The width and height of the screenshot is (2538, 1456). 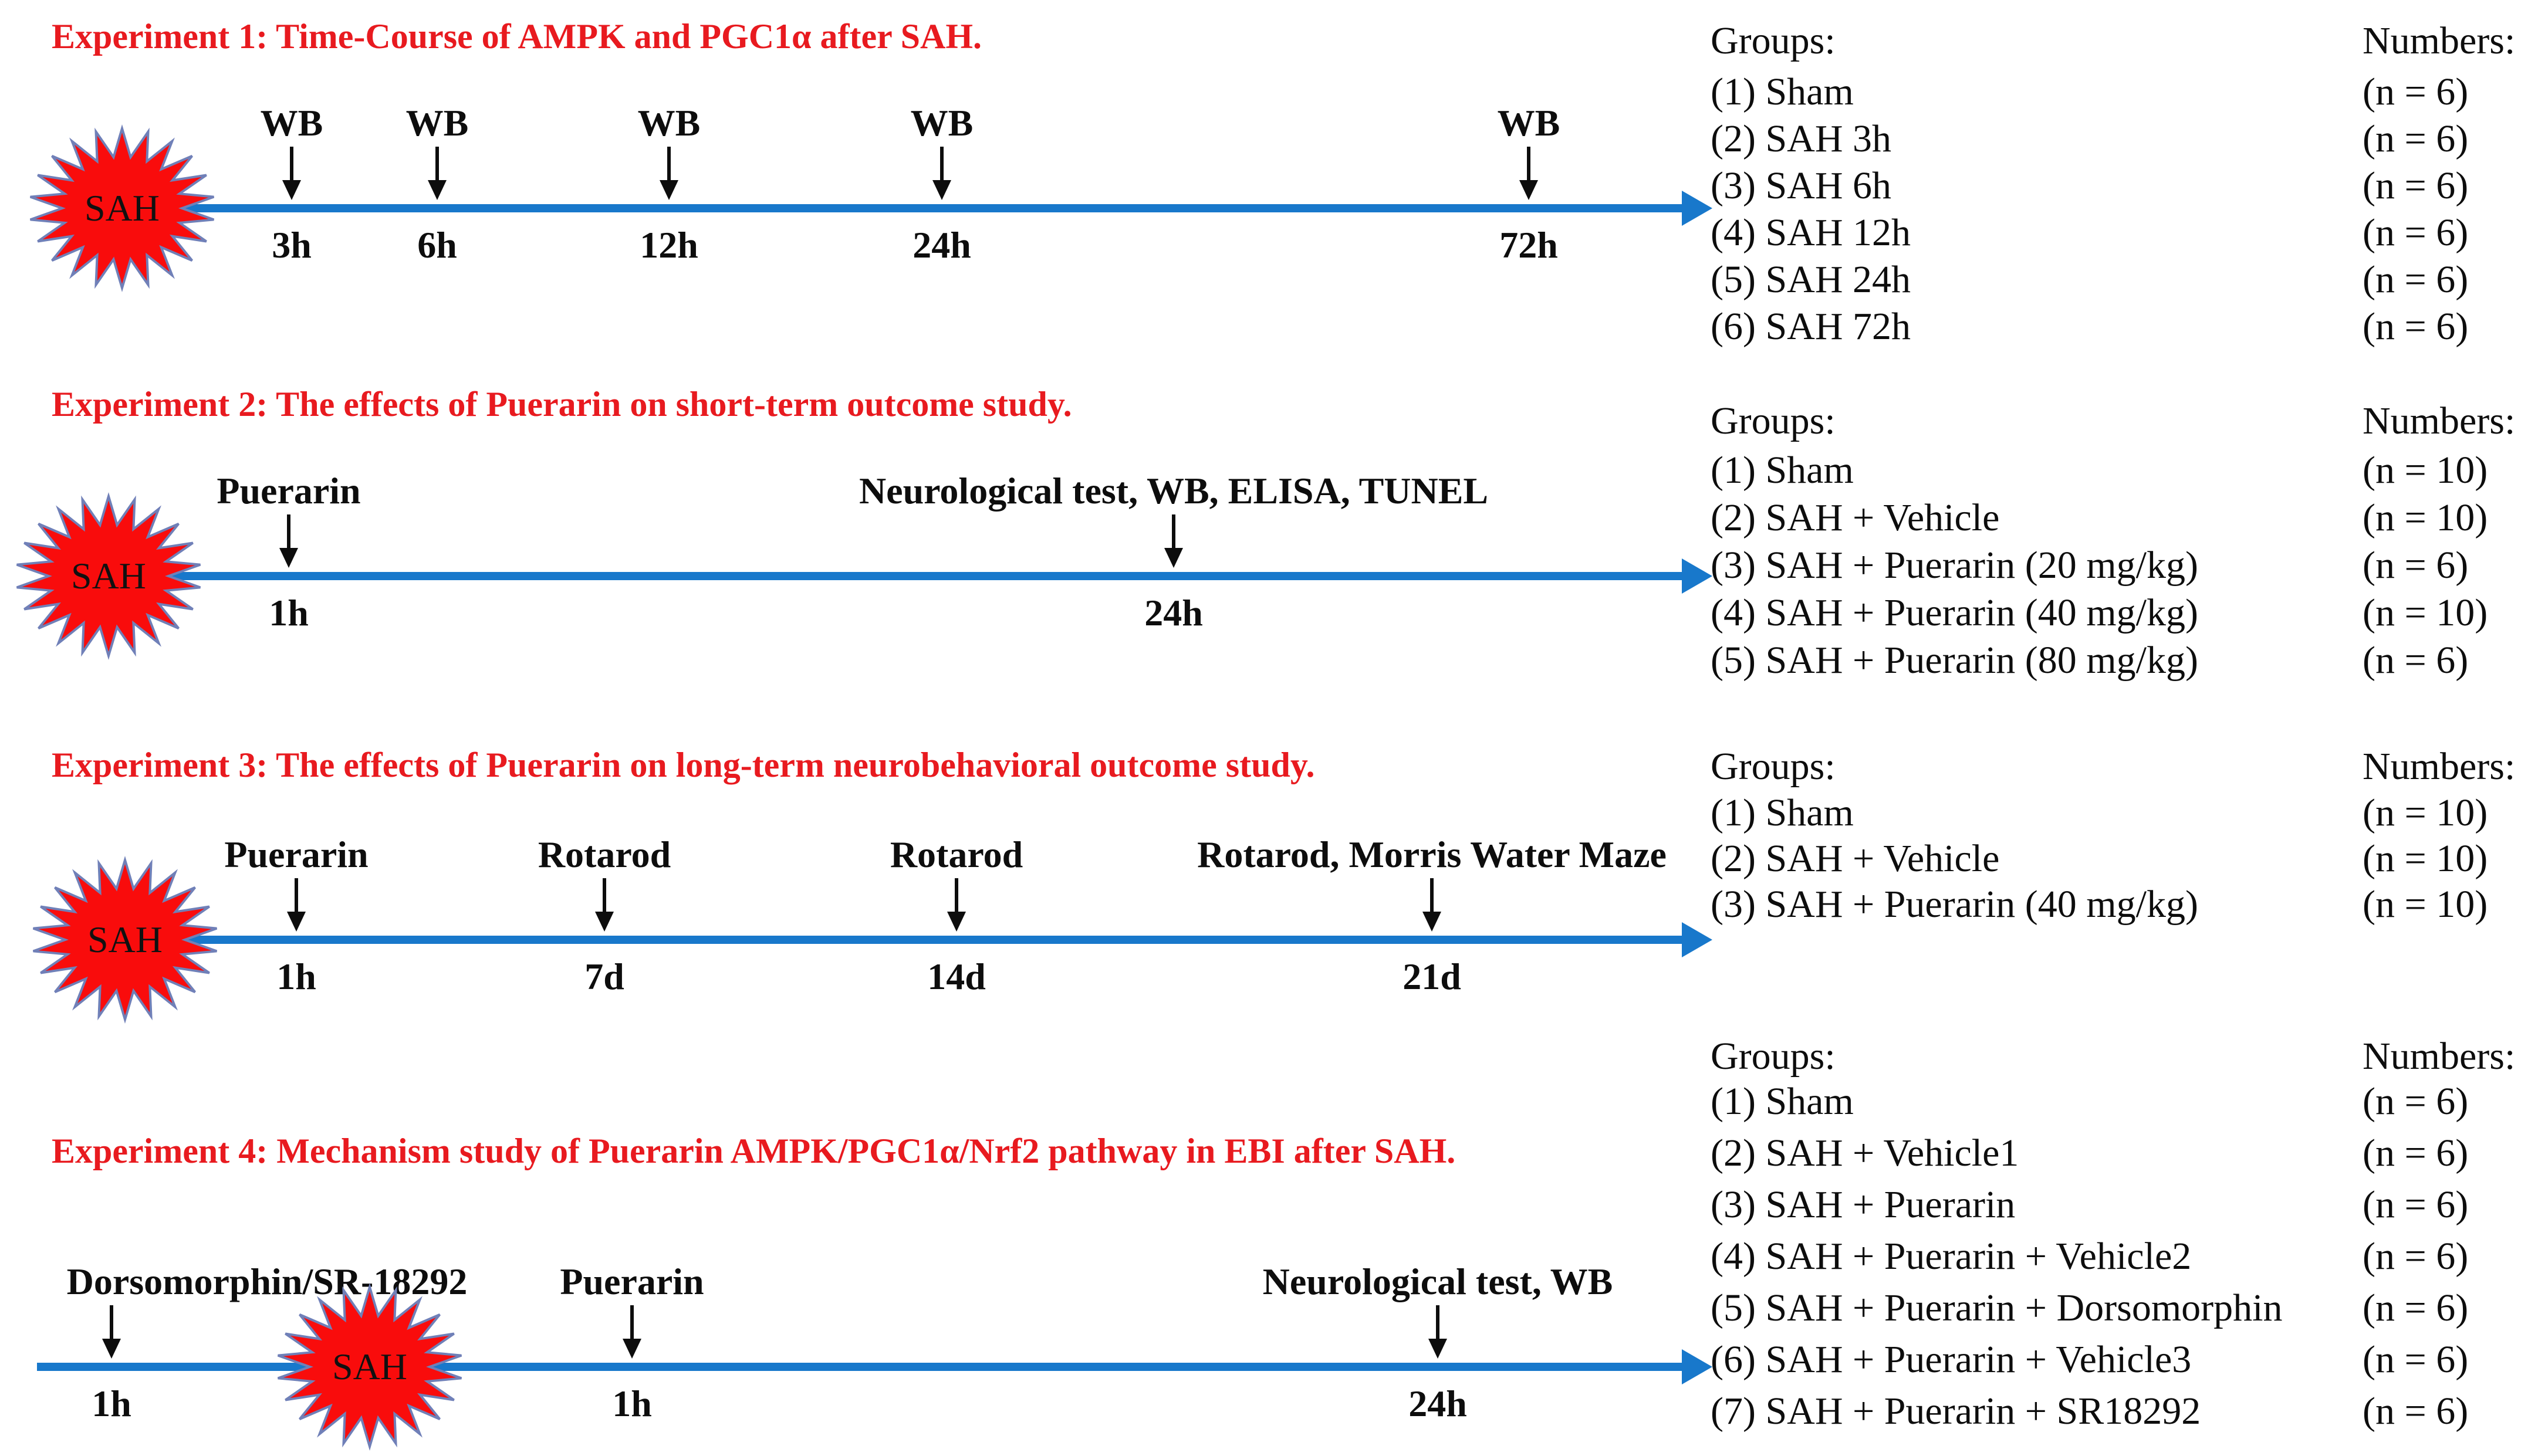 What do you see at coordinates (1174, 491) in the screenshot?
I see `event-label: Neurological test, WB, ELISA, TUNEL` at bounding box center [1174, 491].